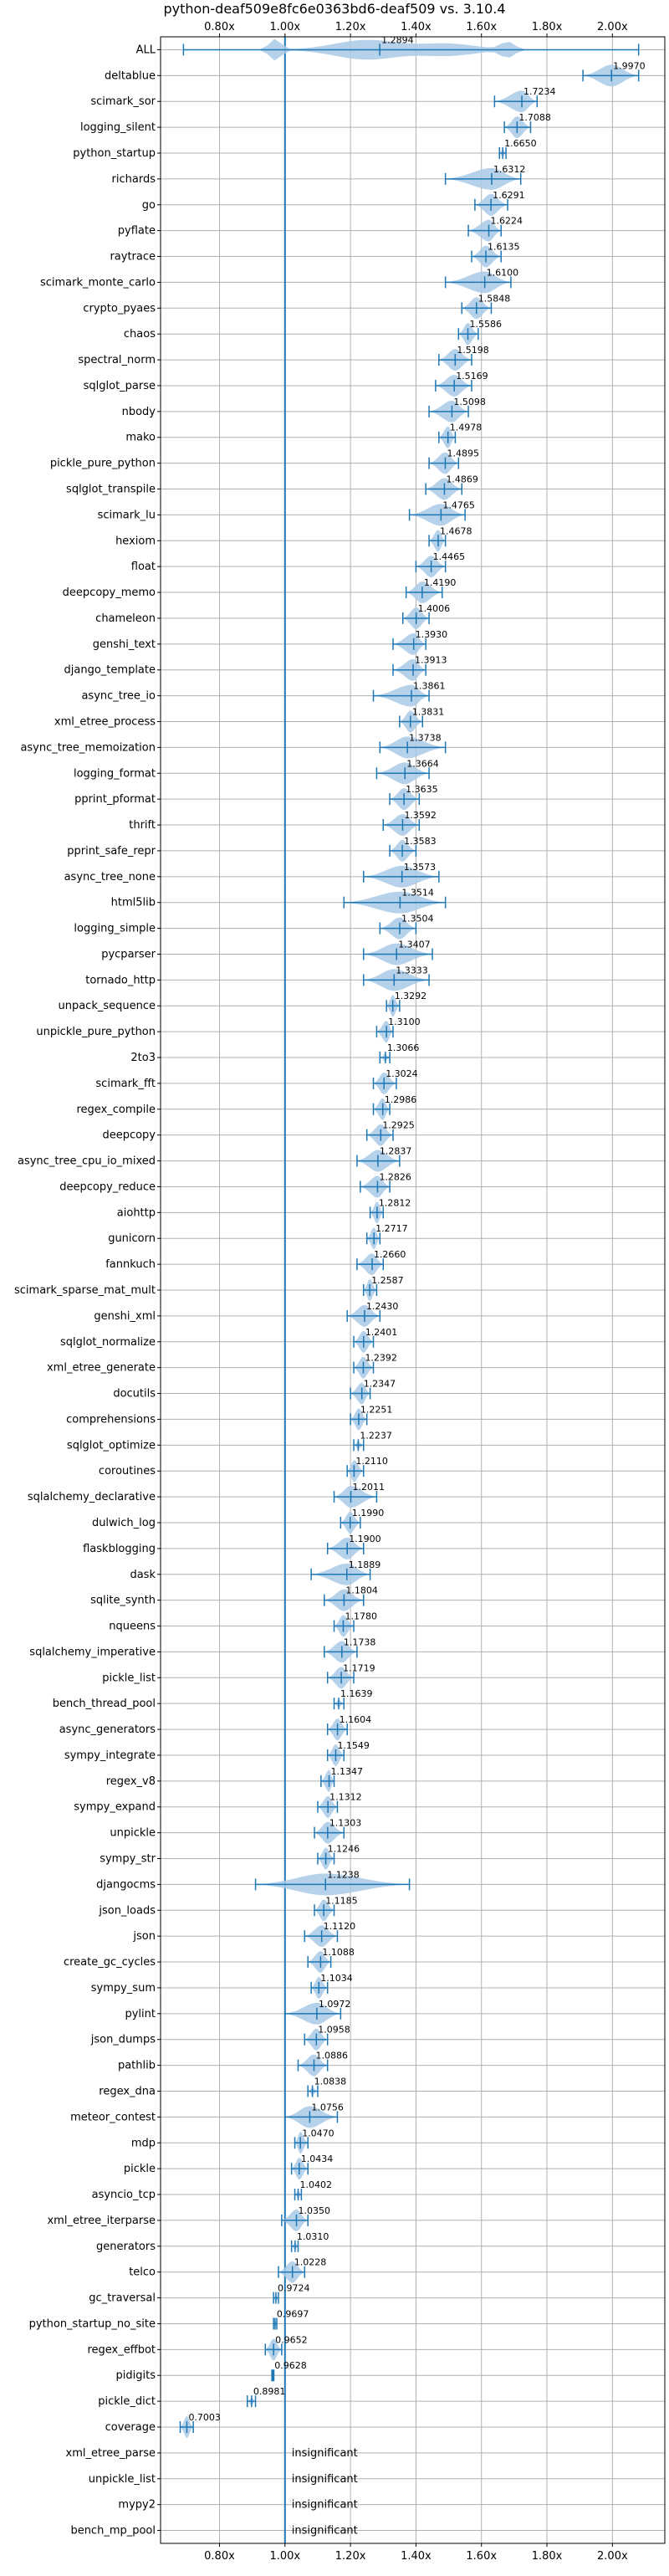  What do you see at coordinates (334, 2031) in the screenshot?
I see `value-label: 1.0958` at bounding box center [334, 2031].